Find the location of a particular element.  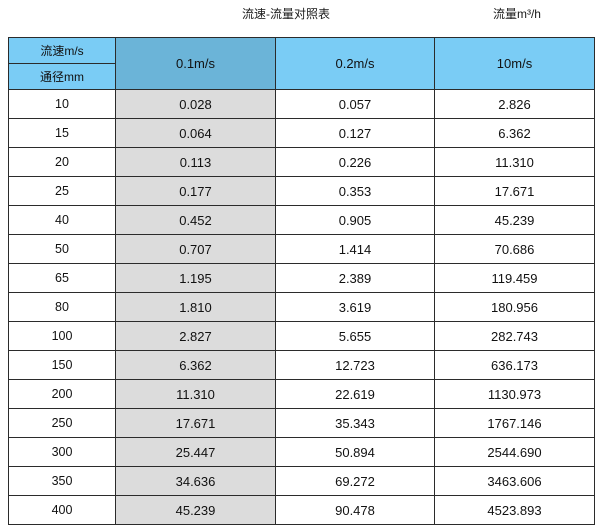

table-row: 350 34.636 69.272 3463.606 is located at coordinates (301, 481).